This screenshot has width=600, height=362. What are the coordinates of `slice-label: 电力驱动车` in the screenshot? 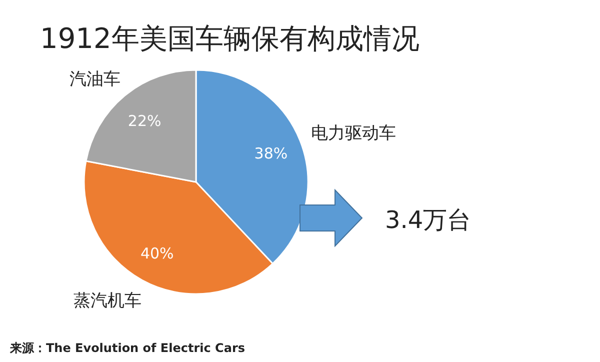 It's located at (353, 134).